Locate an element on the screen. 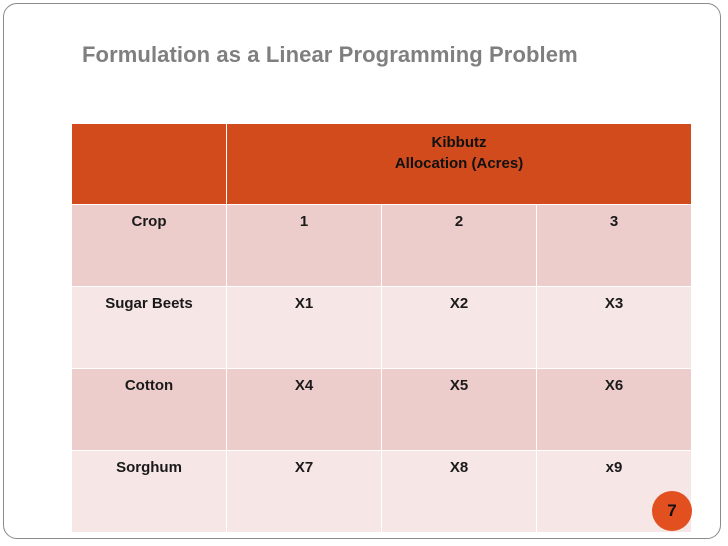  column-header-kibbutz-1: 1 is located at coordinates (304, 245).